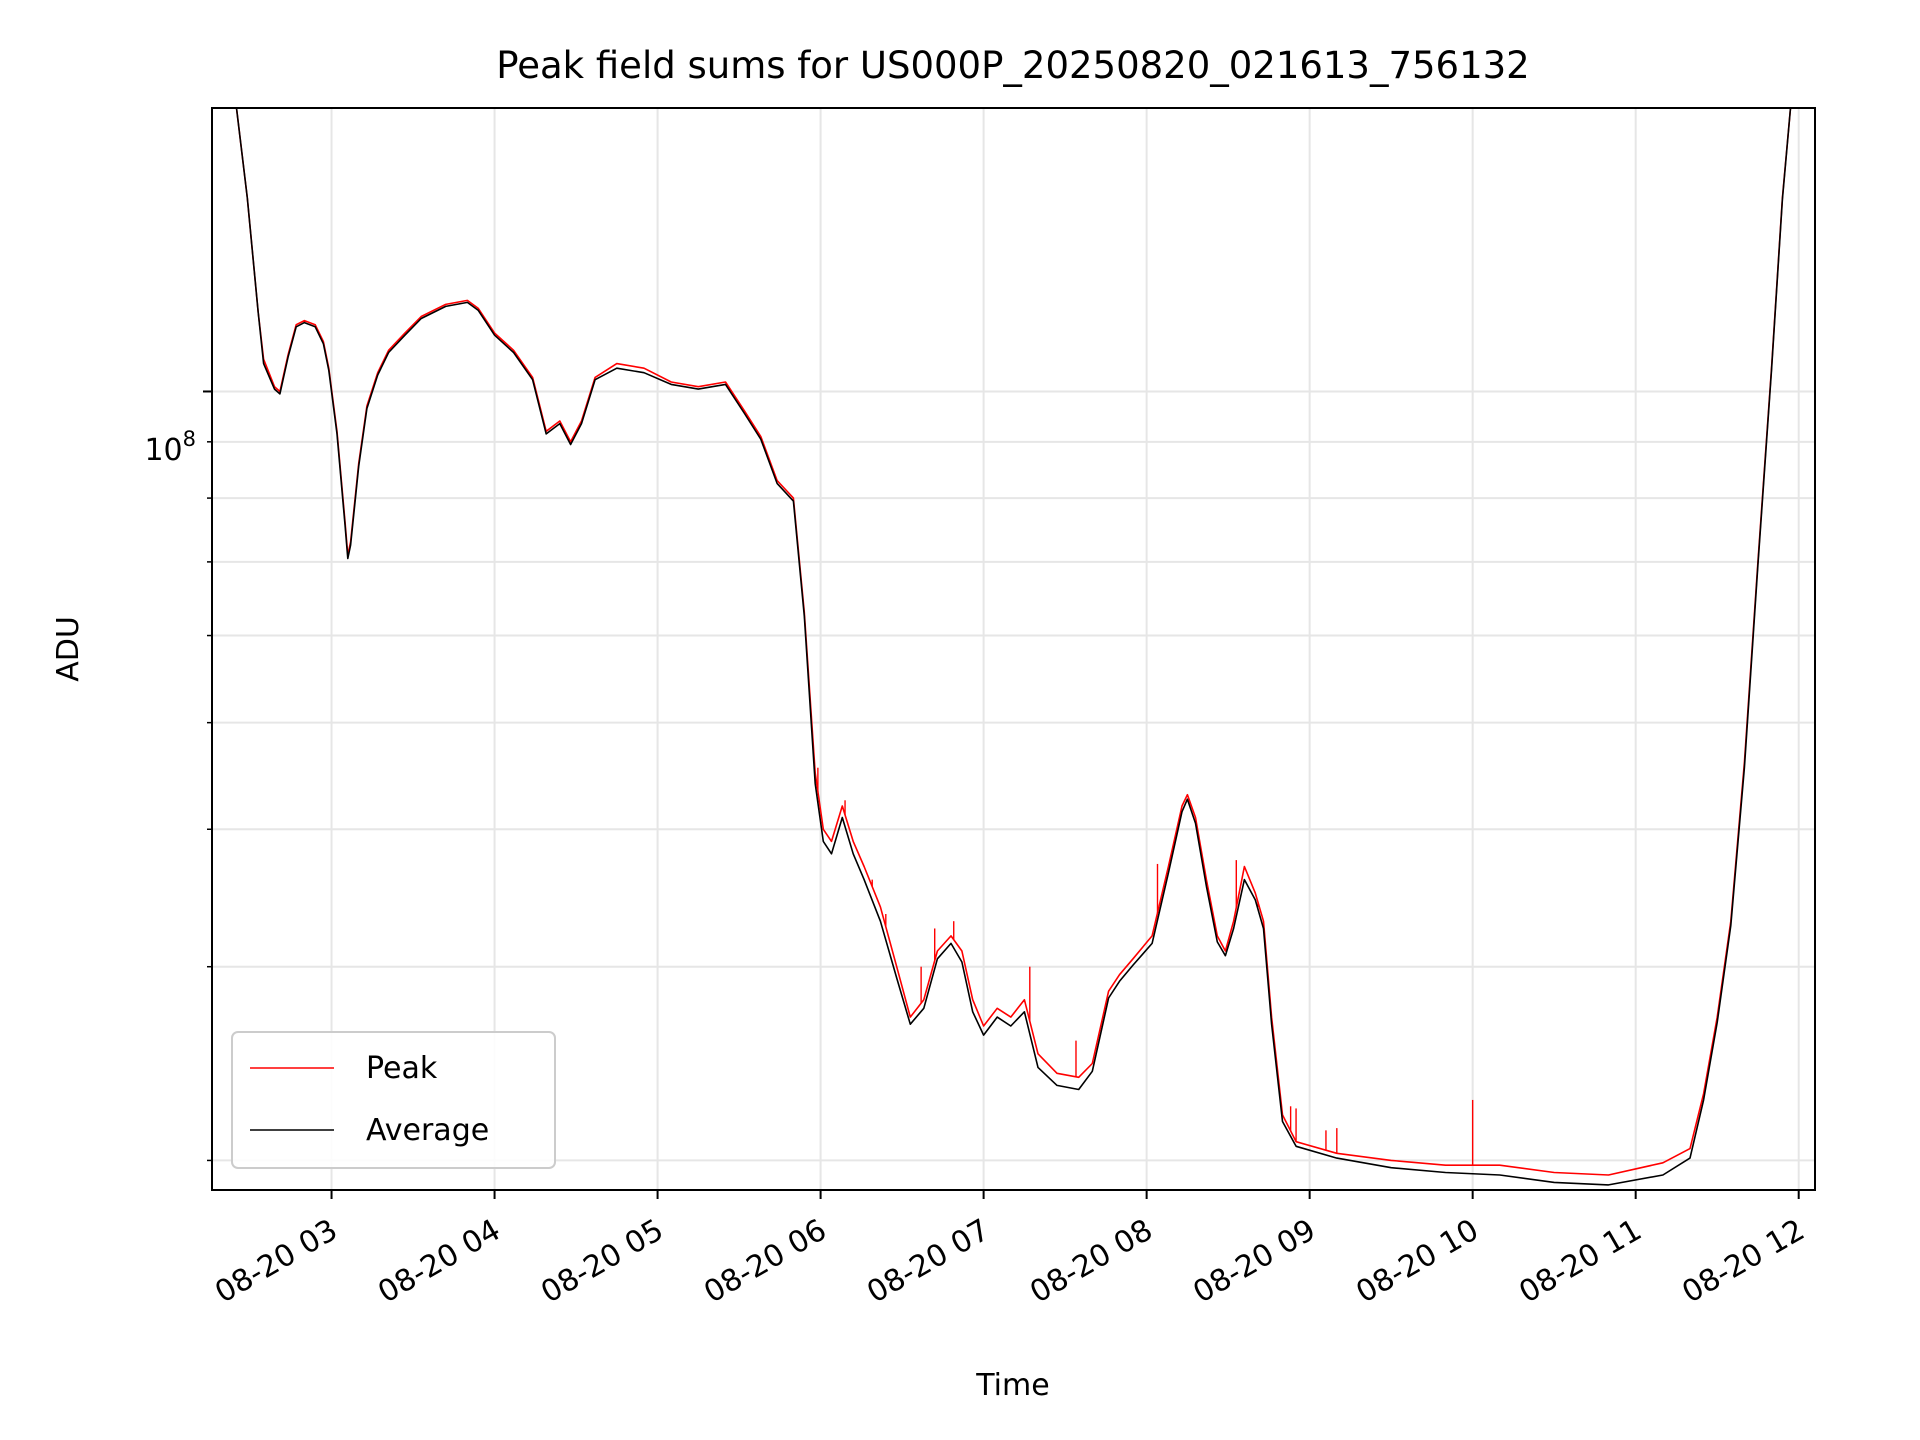 This screenshot has width=1920, height=1440. What do you see at coordinates (189, 439) in the screenshot?
I see `y-tick-exponent: 8` at bounding box center [189, 439].